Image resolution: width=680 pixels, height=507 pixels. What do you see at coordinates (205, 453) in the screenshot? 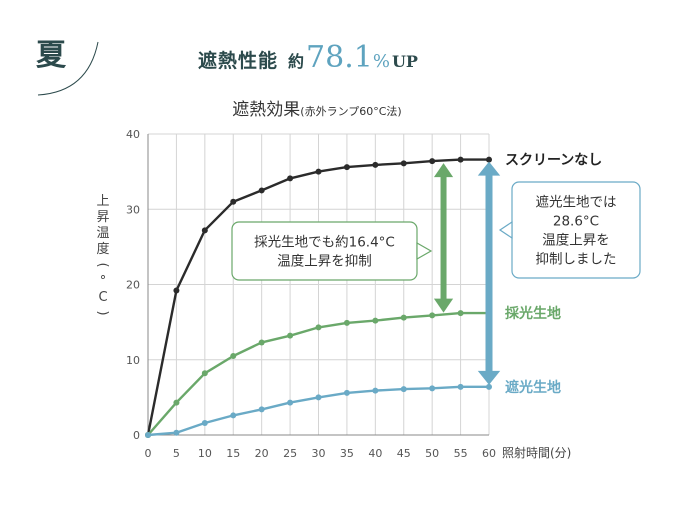
I see `x-tick-label: 10` at bounding box center [205, 453].